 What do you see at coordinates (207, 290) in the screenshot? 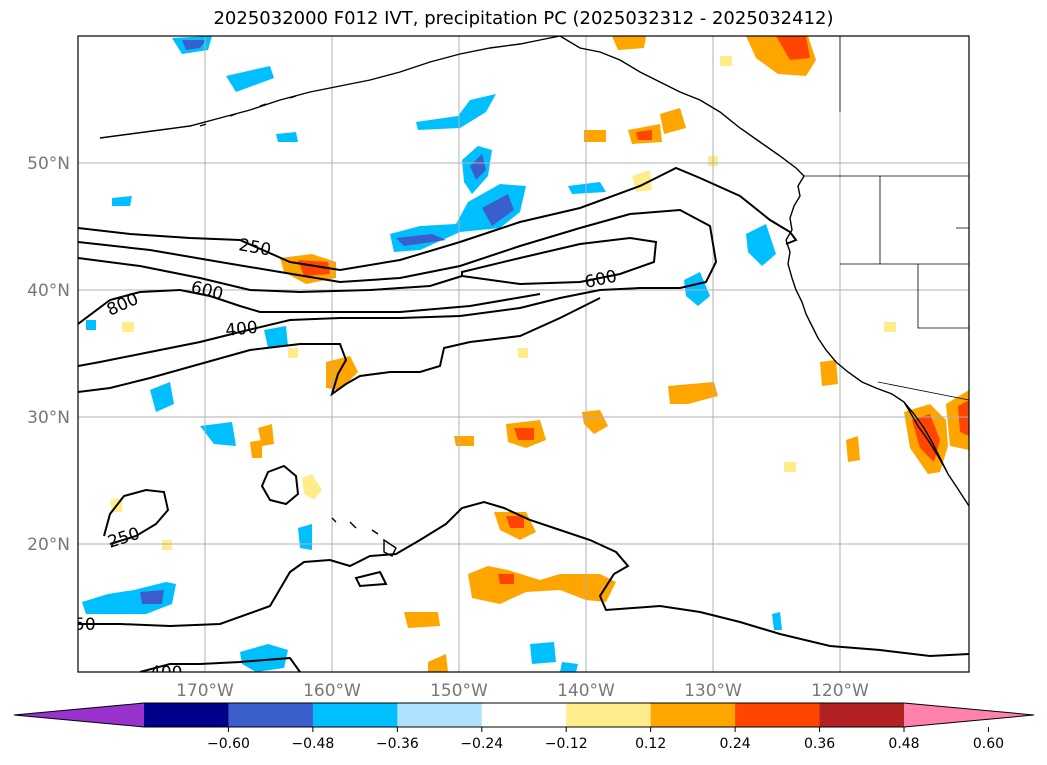
I see `contour-label: 600` at bounding box center [207, 290].